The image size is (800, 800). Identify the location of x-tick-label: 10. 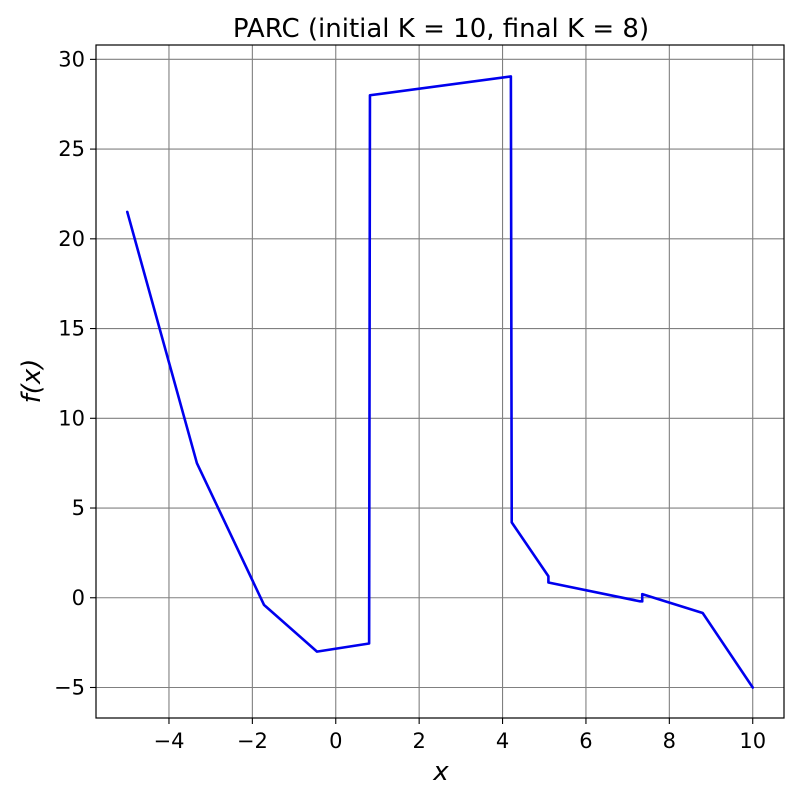
(752, 741).